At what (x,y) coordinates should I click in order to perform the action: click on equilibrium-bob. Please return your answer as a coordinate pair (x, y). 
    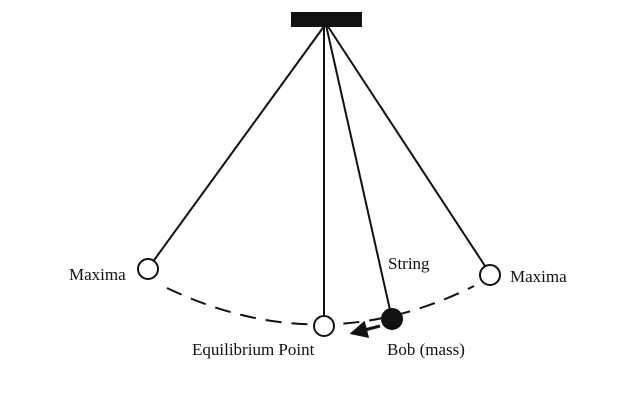
    Looking at the image, I should click on (324, 326).